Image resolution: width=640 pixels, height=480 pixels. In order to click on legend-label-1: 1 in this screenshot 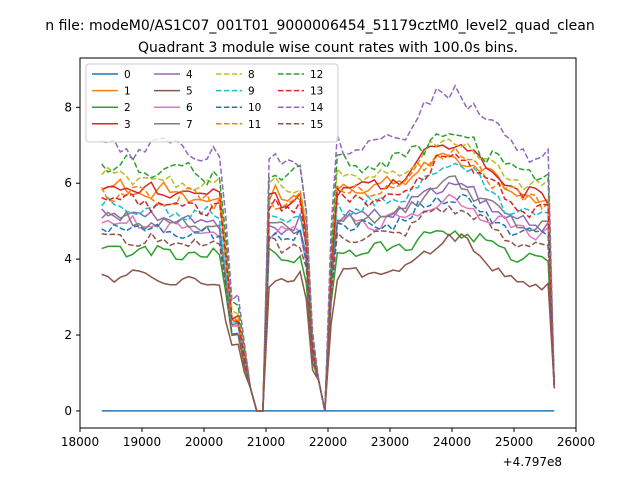, I will do `click(127, 92)`.